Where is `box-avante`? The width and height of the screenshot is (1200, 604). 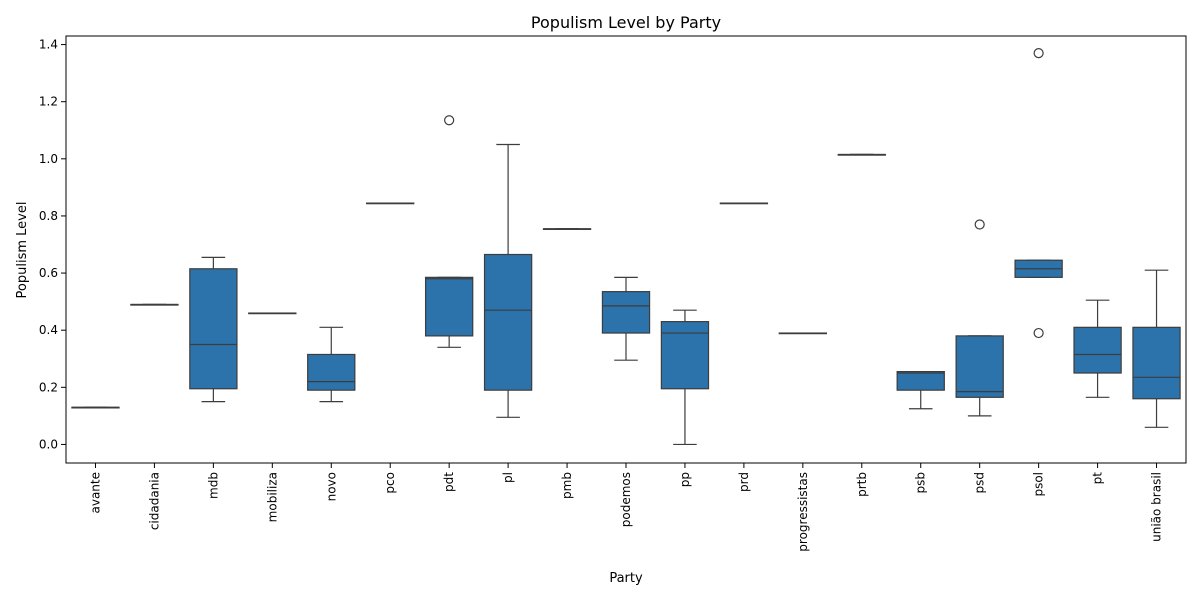
box-avante is located at coordinates (95, 407).